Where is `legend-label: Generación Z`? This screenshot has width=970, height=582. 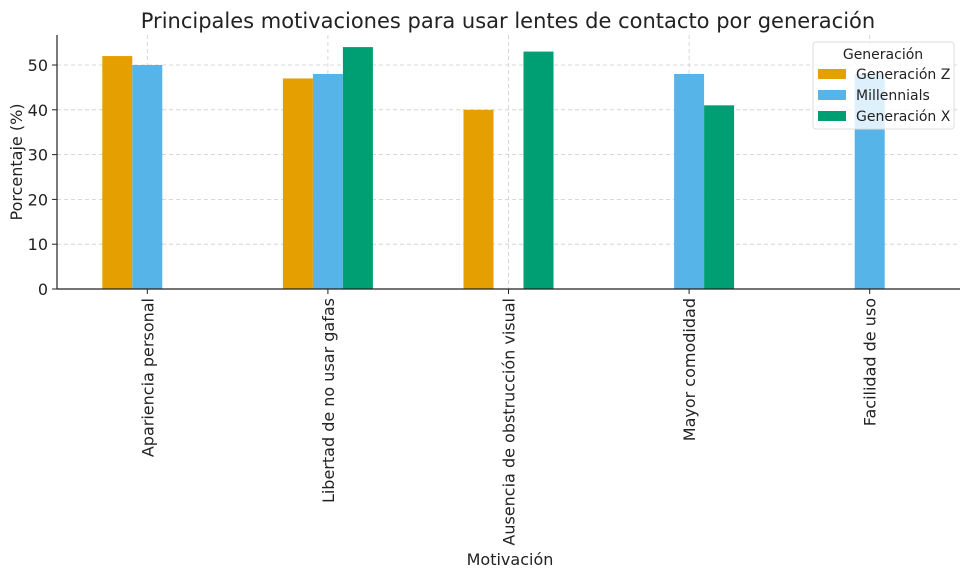 legend-label: Generación Z is located at coordinates (903, 75).